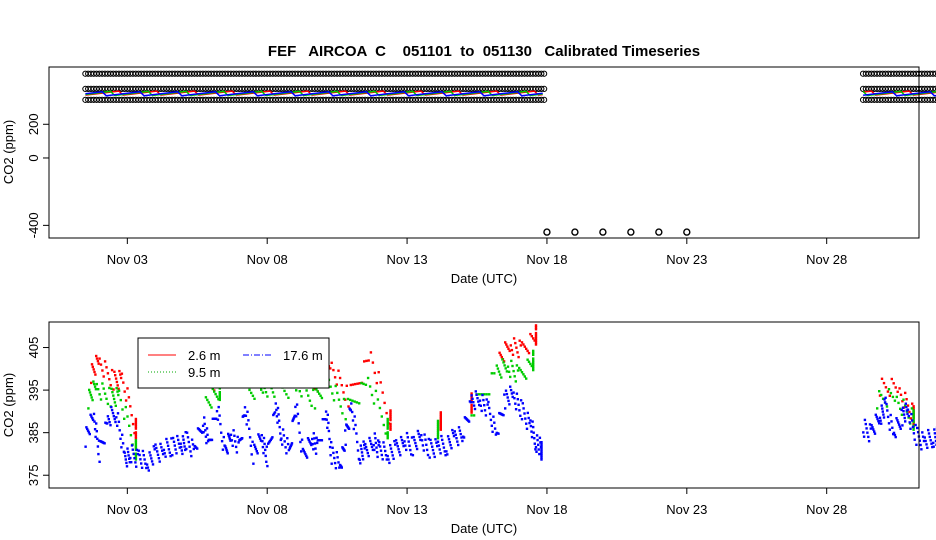 The image size is (936, 540). What do you see at coordinates (477, 502) in the screenshot?
I see `x-axis-bottom: Nov 03 Nov 08 Nov 13 Nov 18 Nov 23 Nov 28` at bounding box center [477, 502].